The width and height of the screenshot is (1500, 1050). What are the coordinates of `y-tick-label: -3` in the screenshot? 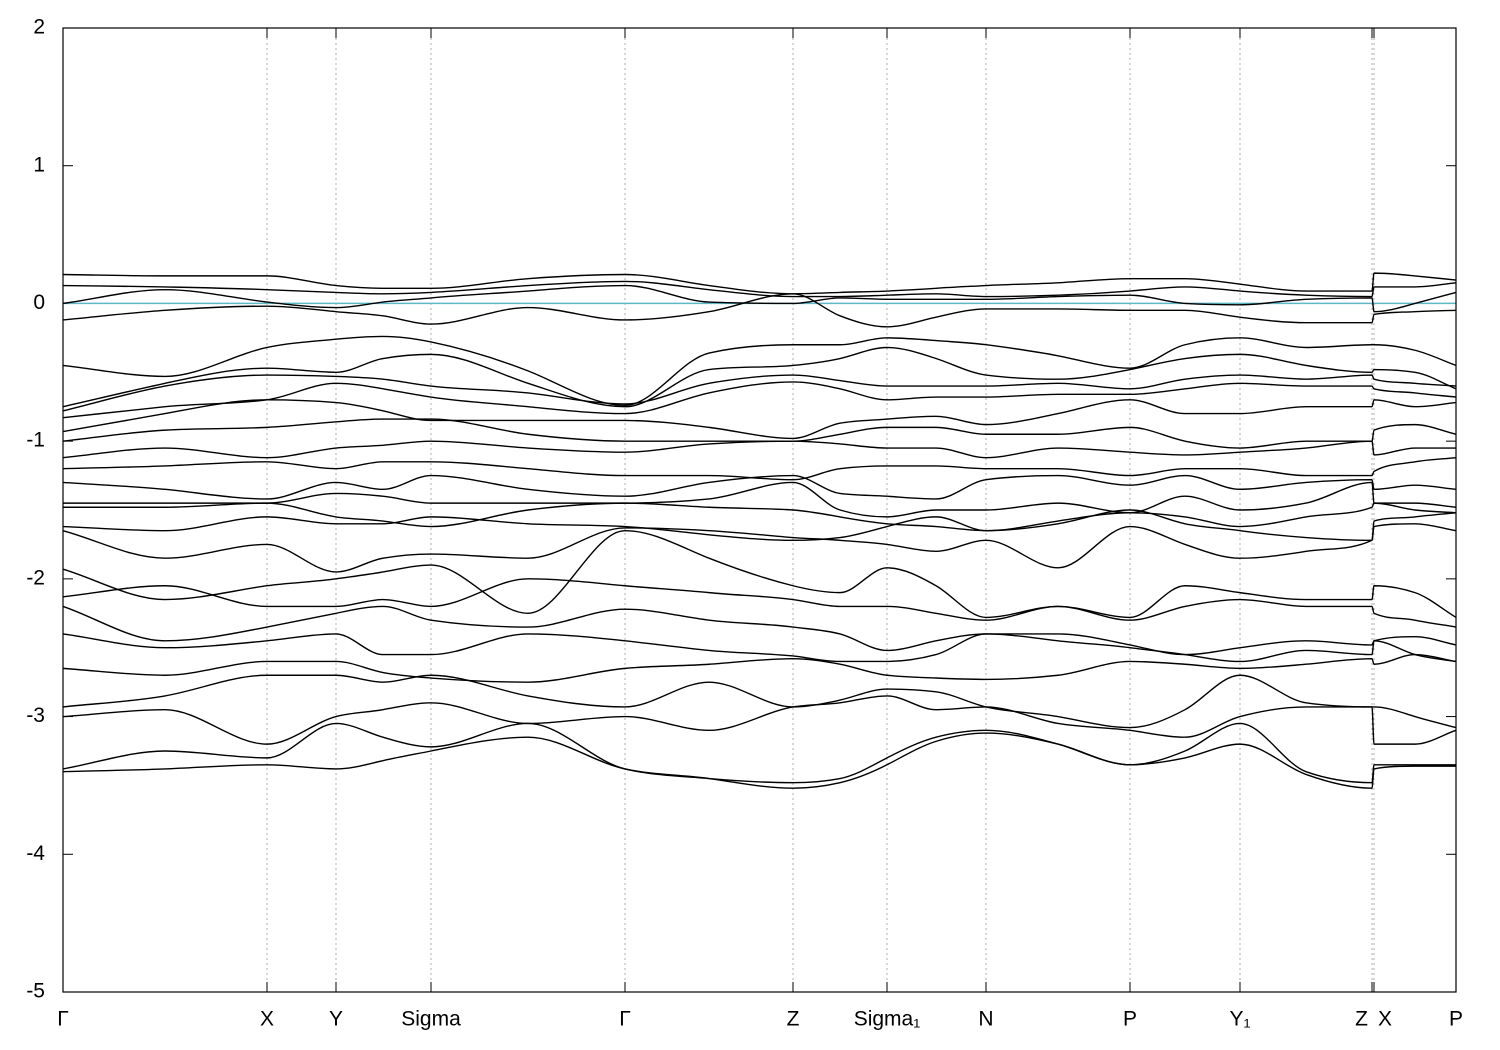 It's located at (35, 715).